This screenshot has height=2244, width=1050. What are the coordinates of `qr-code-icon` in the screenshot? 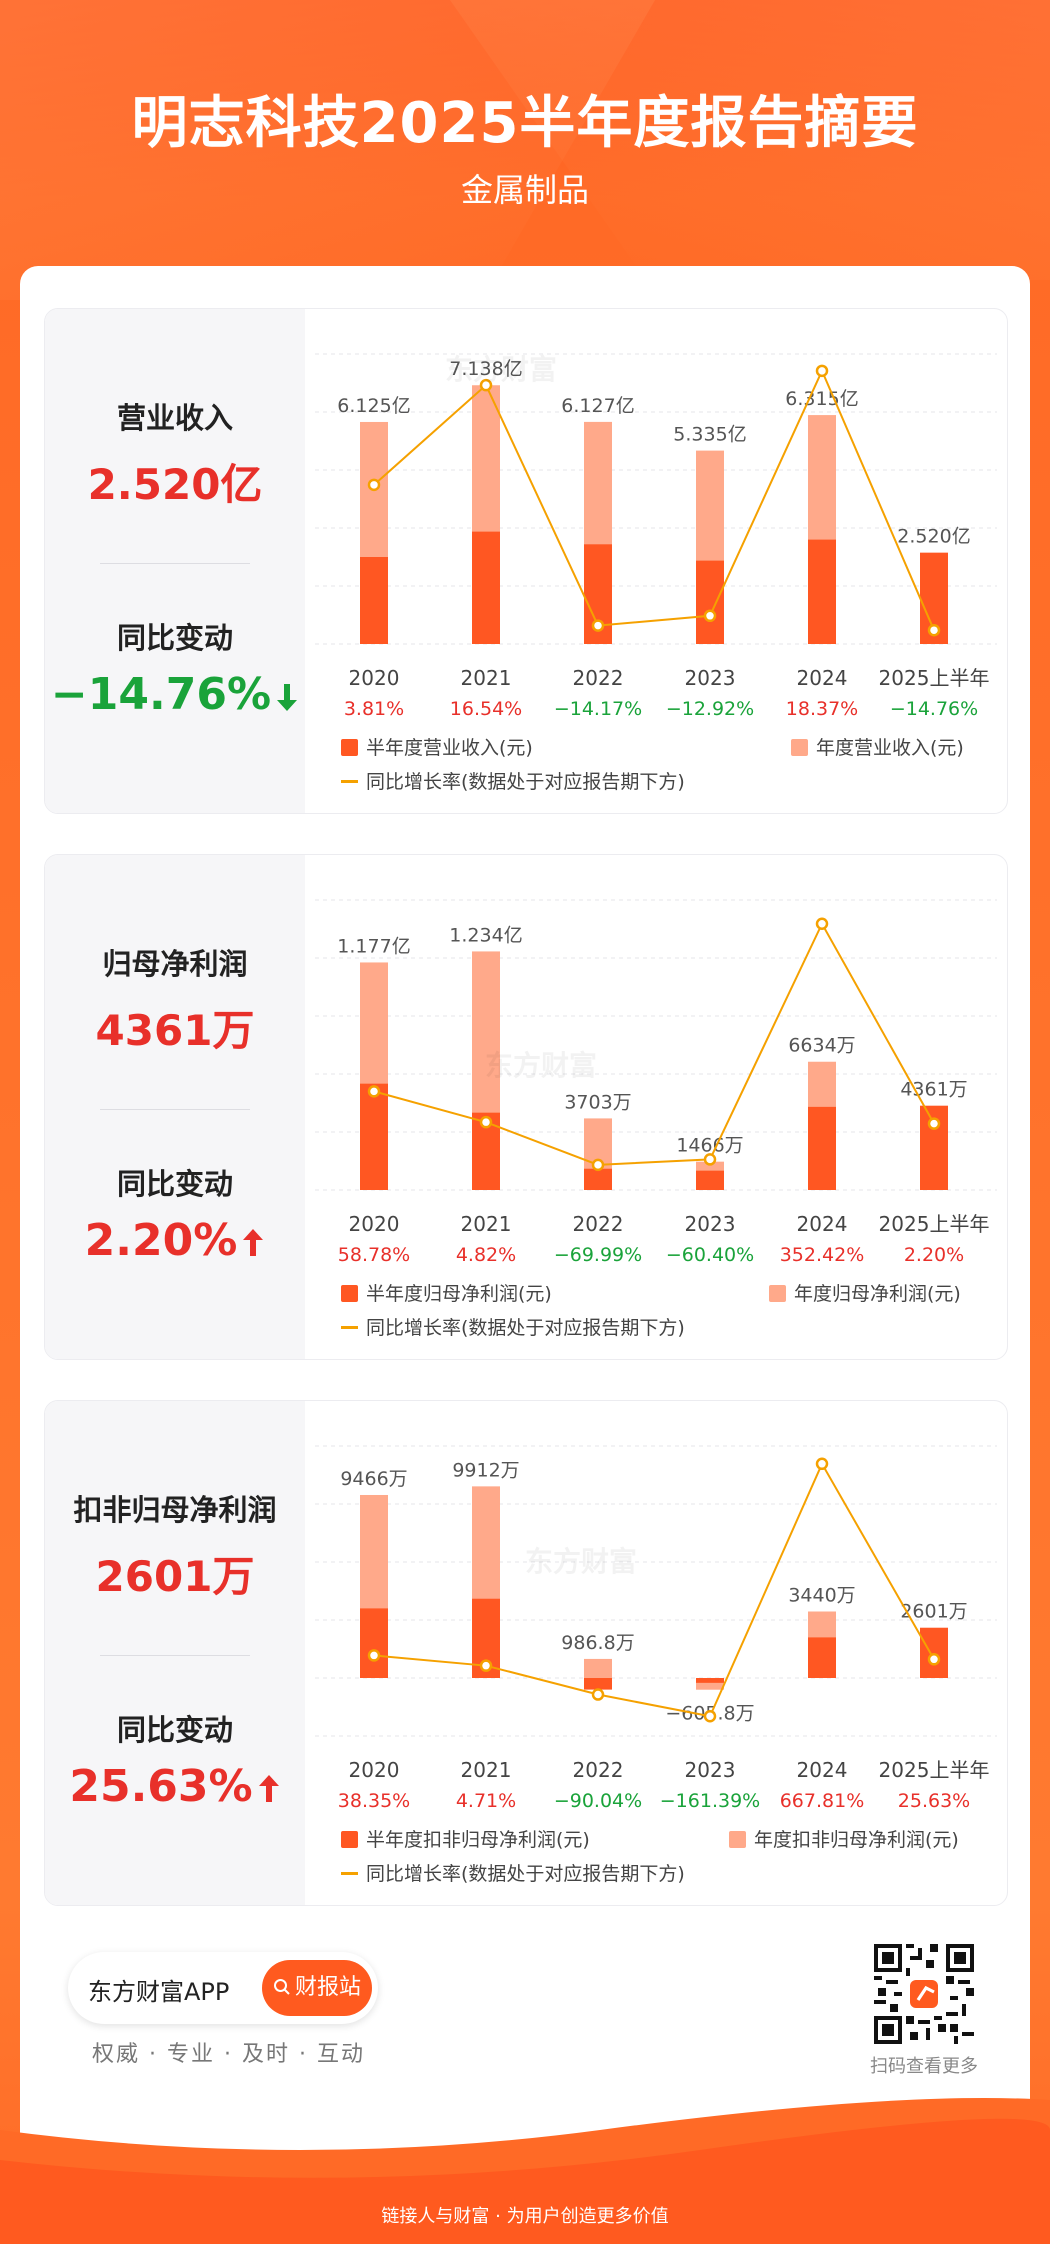 It's located at (924, 1994).